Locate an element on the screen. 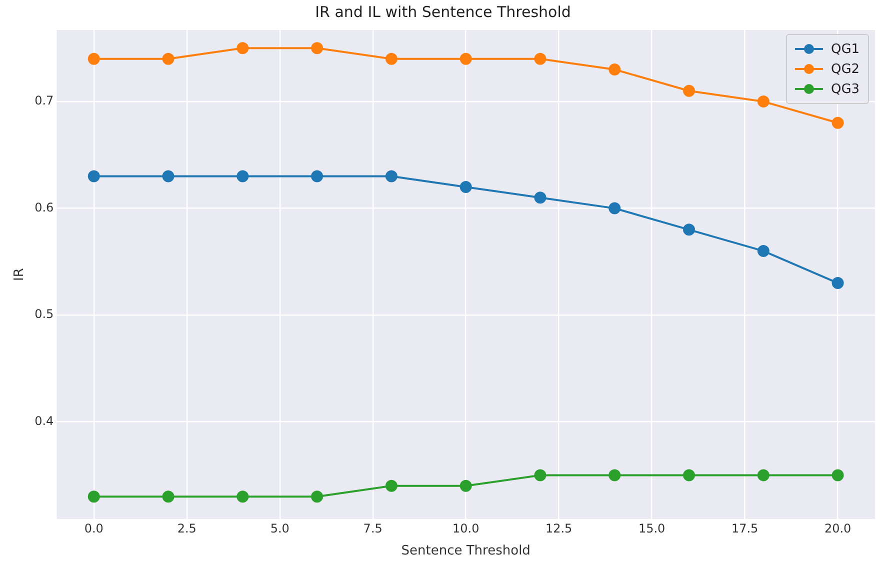 This screenshot has width=882, height=567. chart-title: IR and IL with Sentence Threshold is located at coordinates (443, 11).